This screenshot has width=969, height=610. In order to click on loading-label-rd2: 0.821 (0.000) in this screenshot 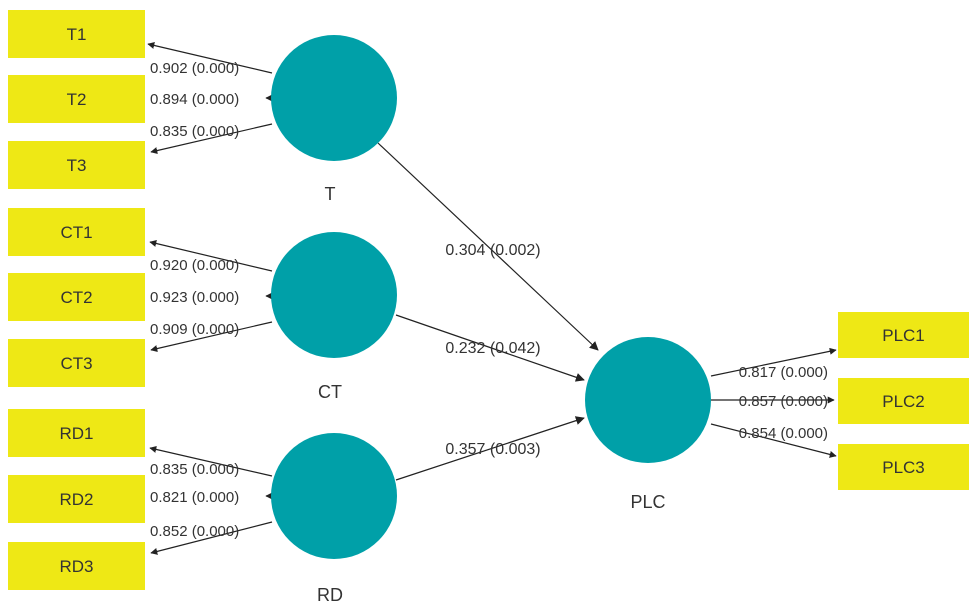, I will do `click(194, 497)`.